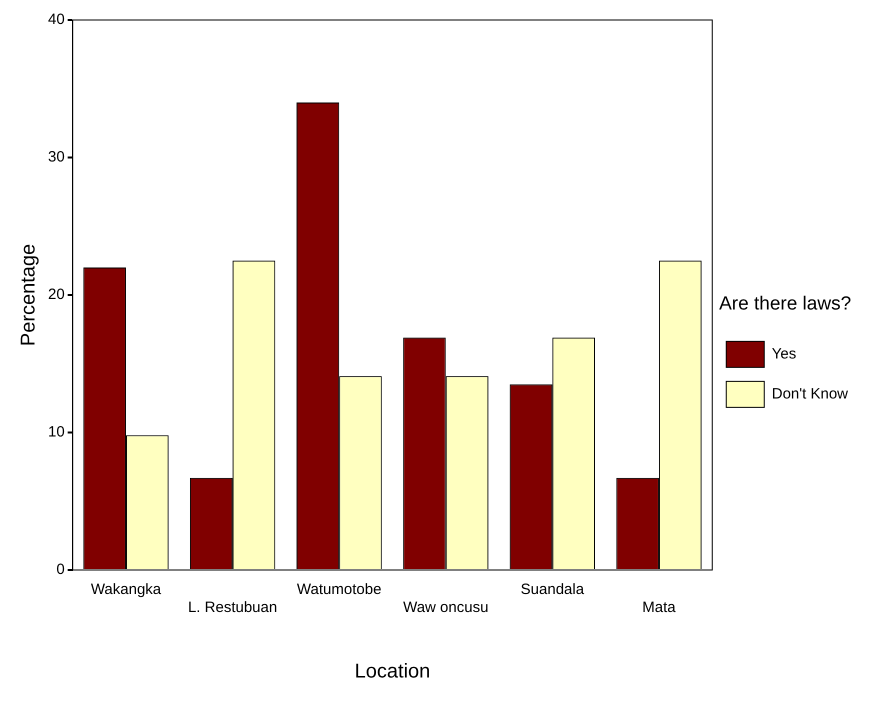  I want to click on y-tick-label: 0, so click(60, 569).